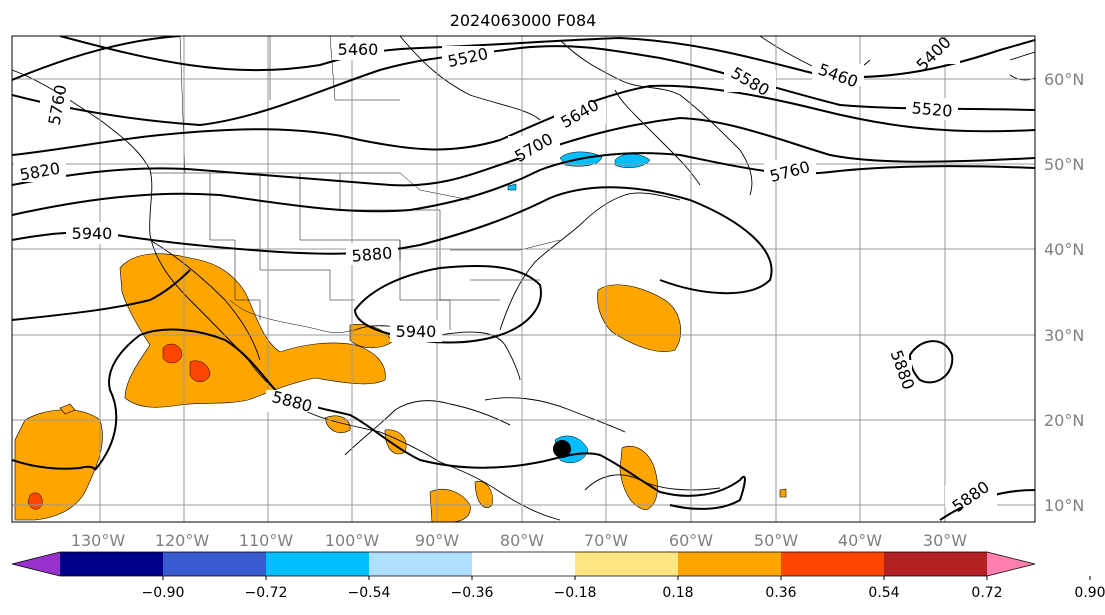 The image size is (1105, 615). Describe the element at coordinates (883, 593) in the screenshot. I see `colorbar-tick-label: 0.54` at that location.